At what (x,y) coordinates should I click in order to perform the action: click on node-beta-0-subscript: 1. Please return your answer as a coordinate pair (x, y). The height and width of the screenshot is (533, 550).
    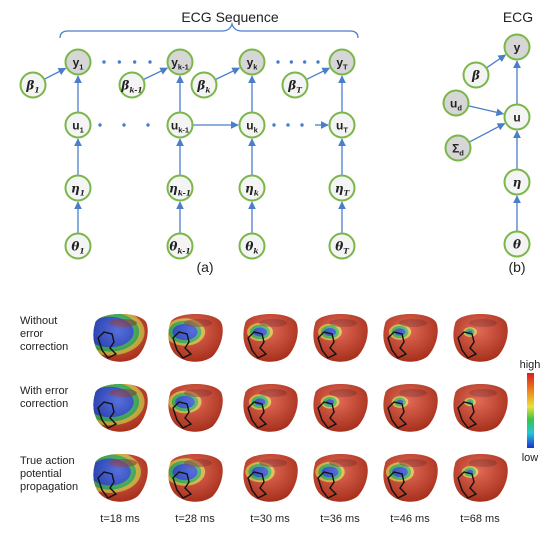
    Looking at the image, I should click on (36, 90).